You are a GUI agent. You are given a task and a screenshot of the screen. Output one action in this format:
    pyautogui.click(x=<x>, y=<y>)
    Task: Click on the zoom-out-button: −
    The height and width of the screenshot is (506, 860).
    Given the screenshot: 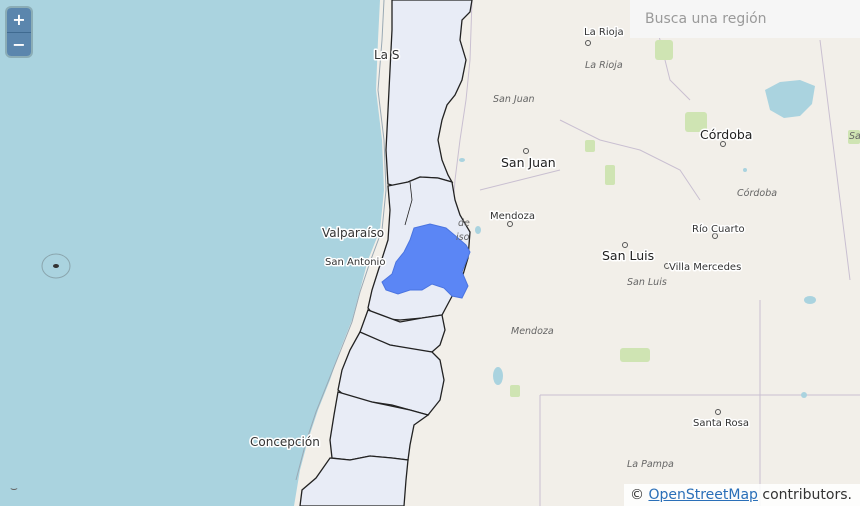 What is the action you would take?
    pyautogui.click(x=19, y=44)
    